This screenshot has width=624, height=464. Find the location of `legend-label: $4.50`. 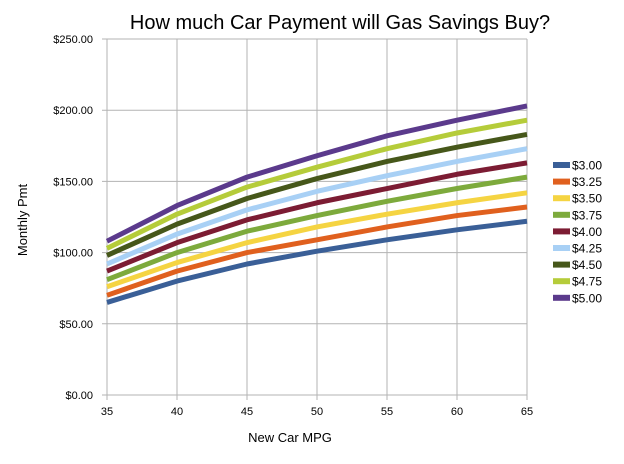

legend-label: $4.50 is located at coordinates (587, 265).